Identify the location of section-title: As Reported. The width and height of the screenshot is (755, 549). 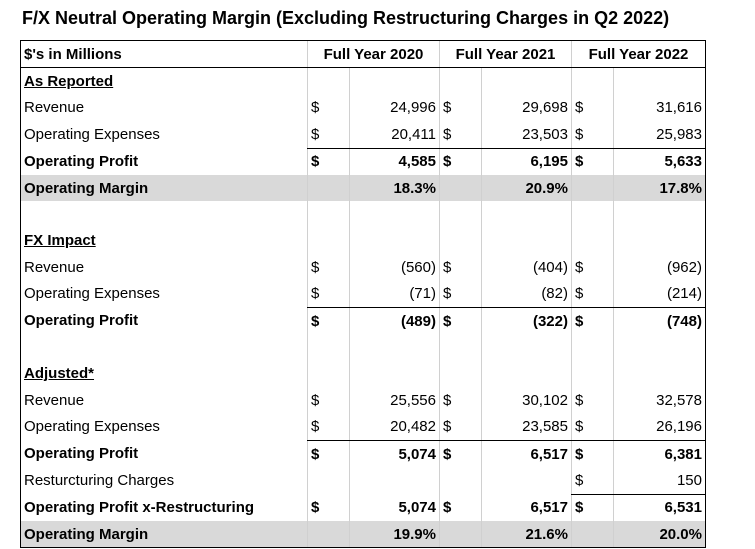
(164, 81).